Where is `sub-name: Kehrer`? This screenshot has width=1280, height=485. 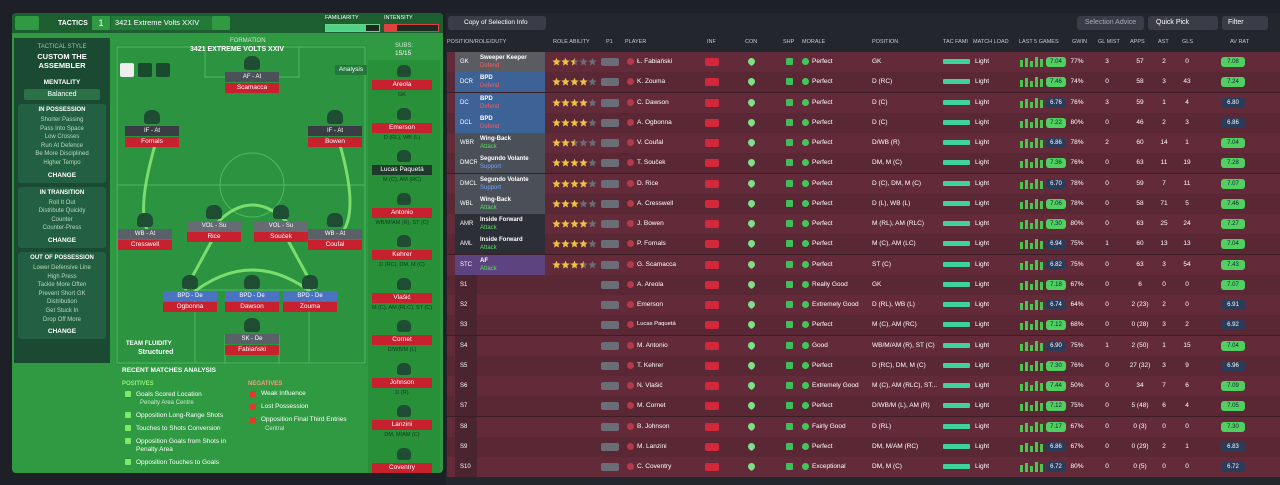
sub-name: Kehrer is located at coordinates (402, 255).